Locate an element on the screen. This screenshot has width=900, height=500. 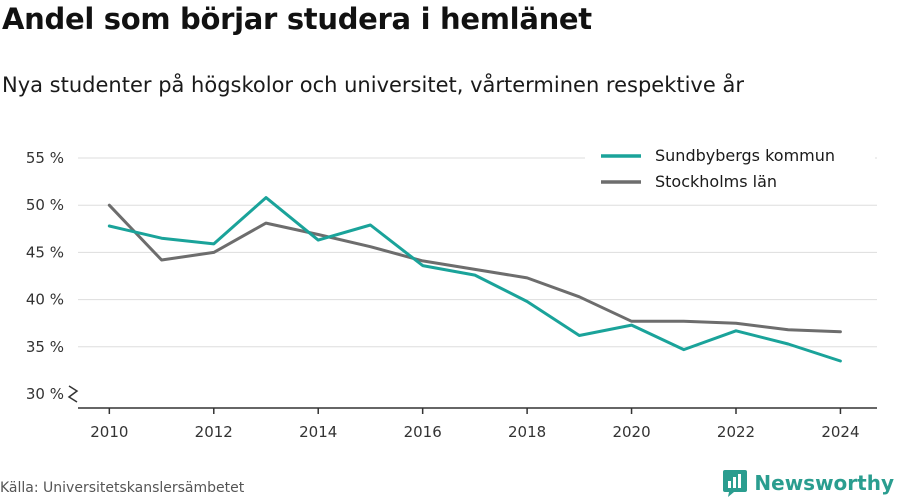
x-tick-label: 2010 is located at coordinates (109, 432).